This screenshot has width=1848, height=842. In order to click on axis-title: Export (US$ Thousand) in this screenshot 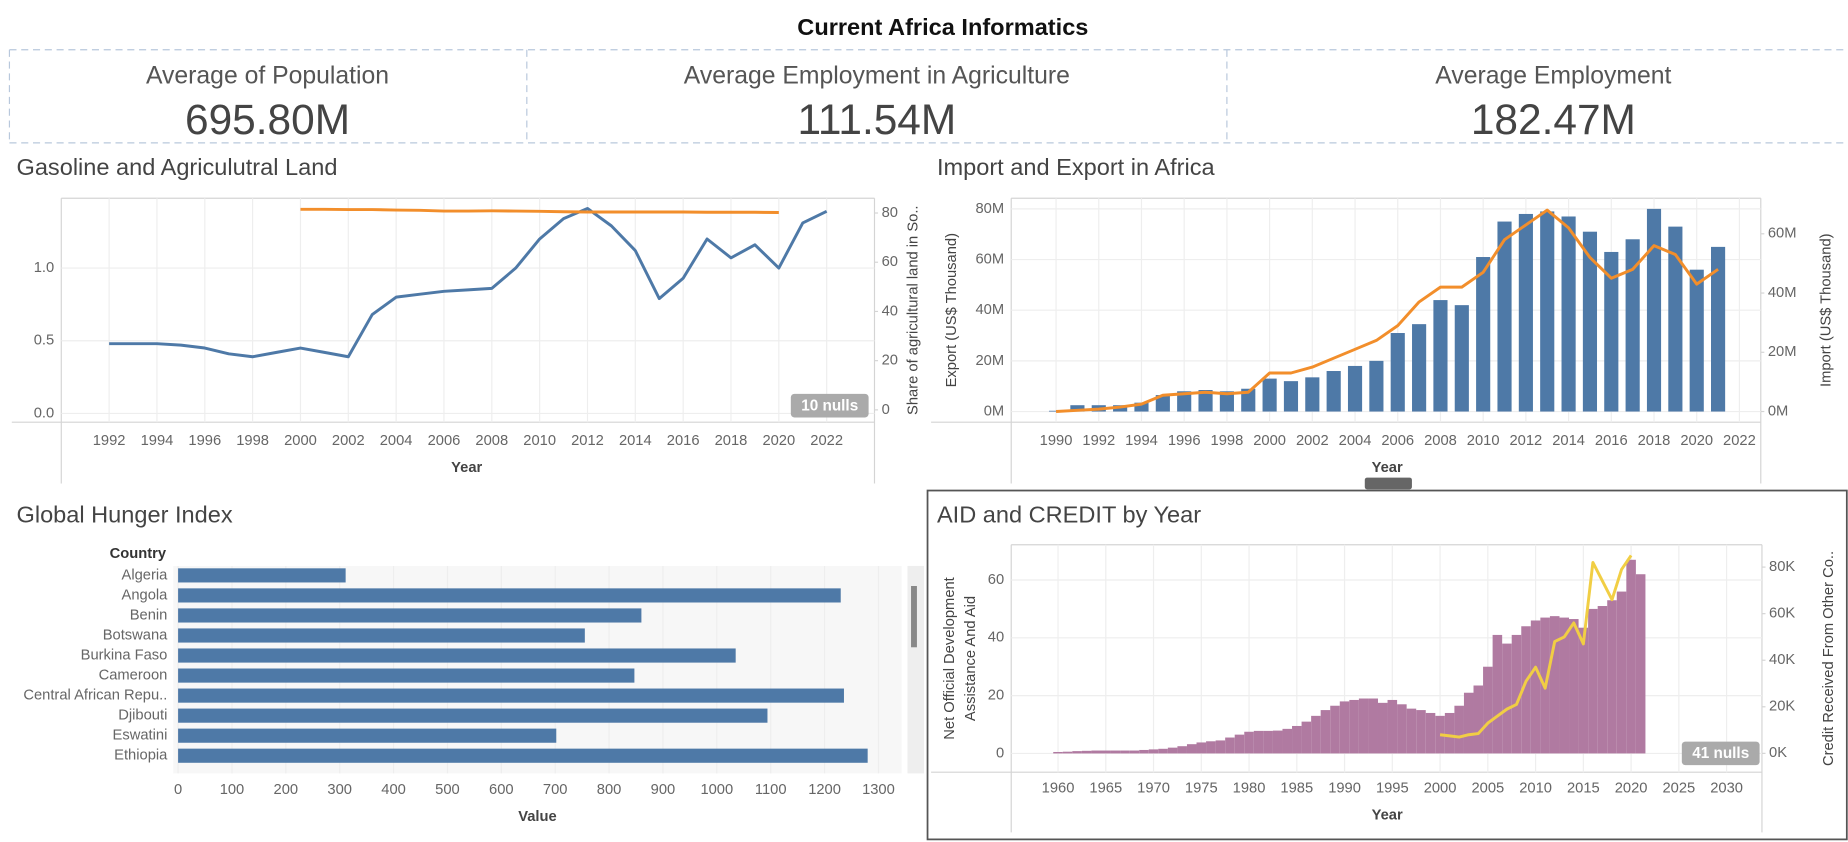, I will do `click(952, 310)`.